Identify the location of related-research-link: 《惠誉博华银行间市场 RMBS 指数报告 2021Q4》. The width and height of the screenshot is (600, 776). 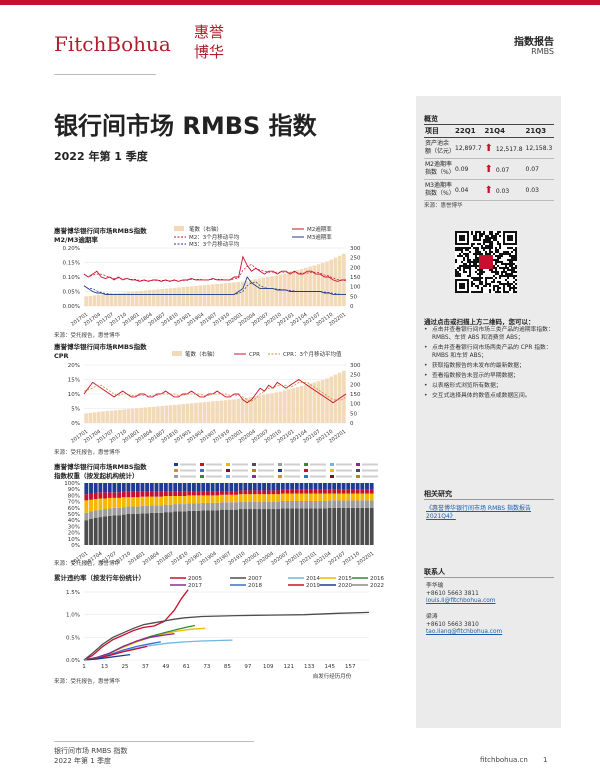
(478, 512).